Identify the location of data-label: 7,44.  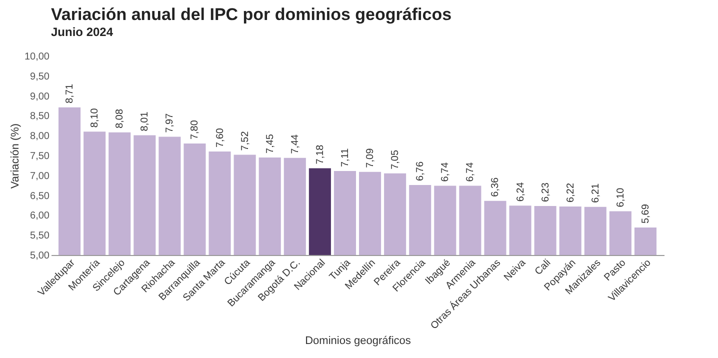
(295, 144).